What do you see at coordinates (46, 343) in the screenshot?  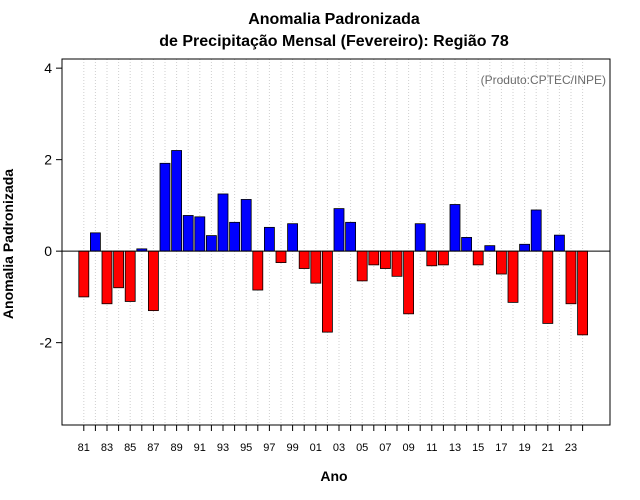 I see `y-tick-label: -2` at bounding box center [46, 343].